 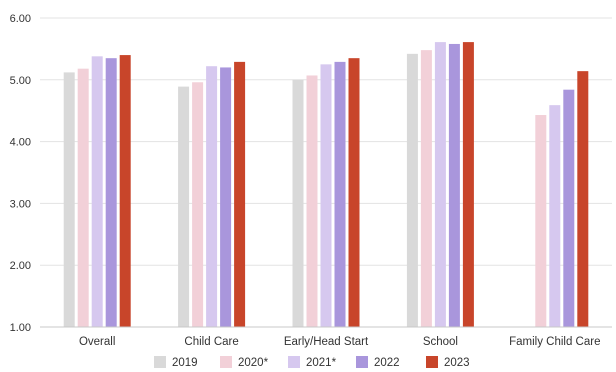 I want to click on x-category-label: School, so click(x=440, y=342).